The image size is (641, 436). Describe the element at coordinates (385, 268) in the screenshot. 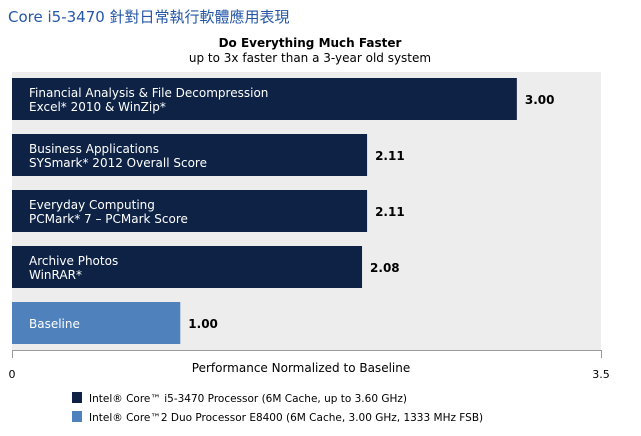

I see `bar-value-label: 2.08` at that location.